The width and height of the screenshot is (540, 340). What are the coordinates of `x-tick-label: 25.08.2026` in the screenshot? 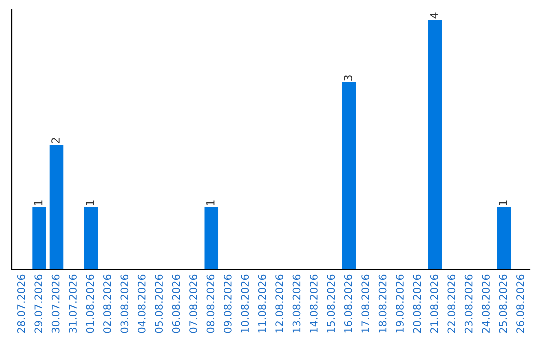 It's located at (503, 304).